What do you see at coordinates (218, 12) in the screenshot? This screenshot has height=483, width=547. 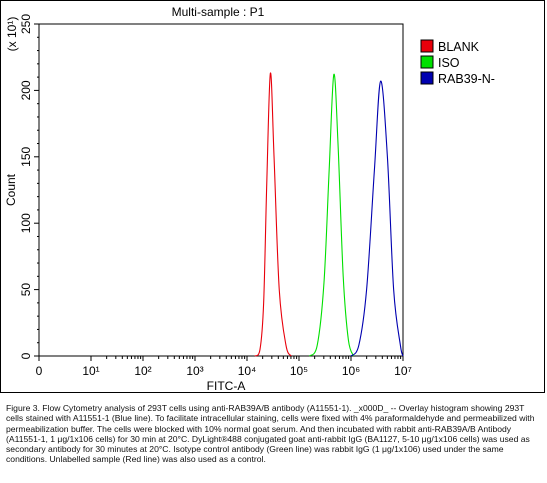 I see `chart-title: Multi-sample : P1` at bounding box center [218, 12].